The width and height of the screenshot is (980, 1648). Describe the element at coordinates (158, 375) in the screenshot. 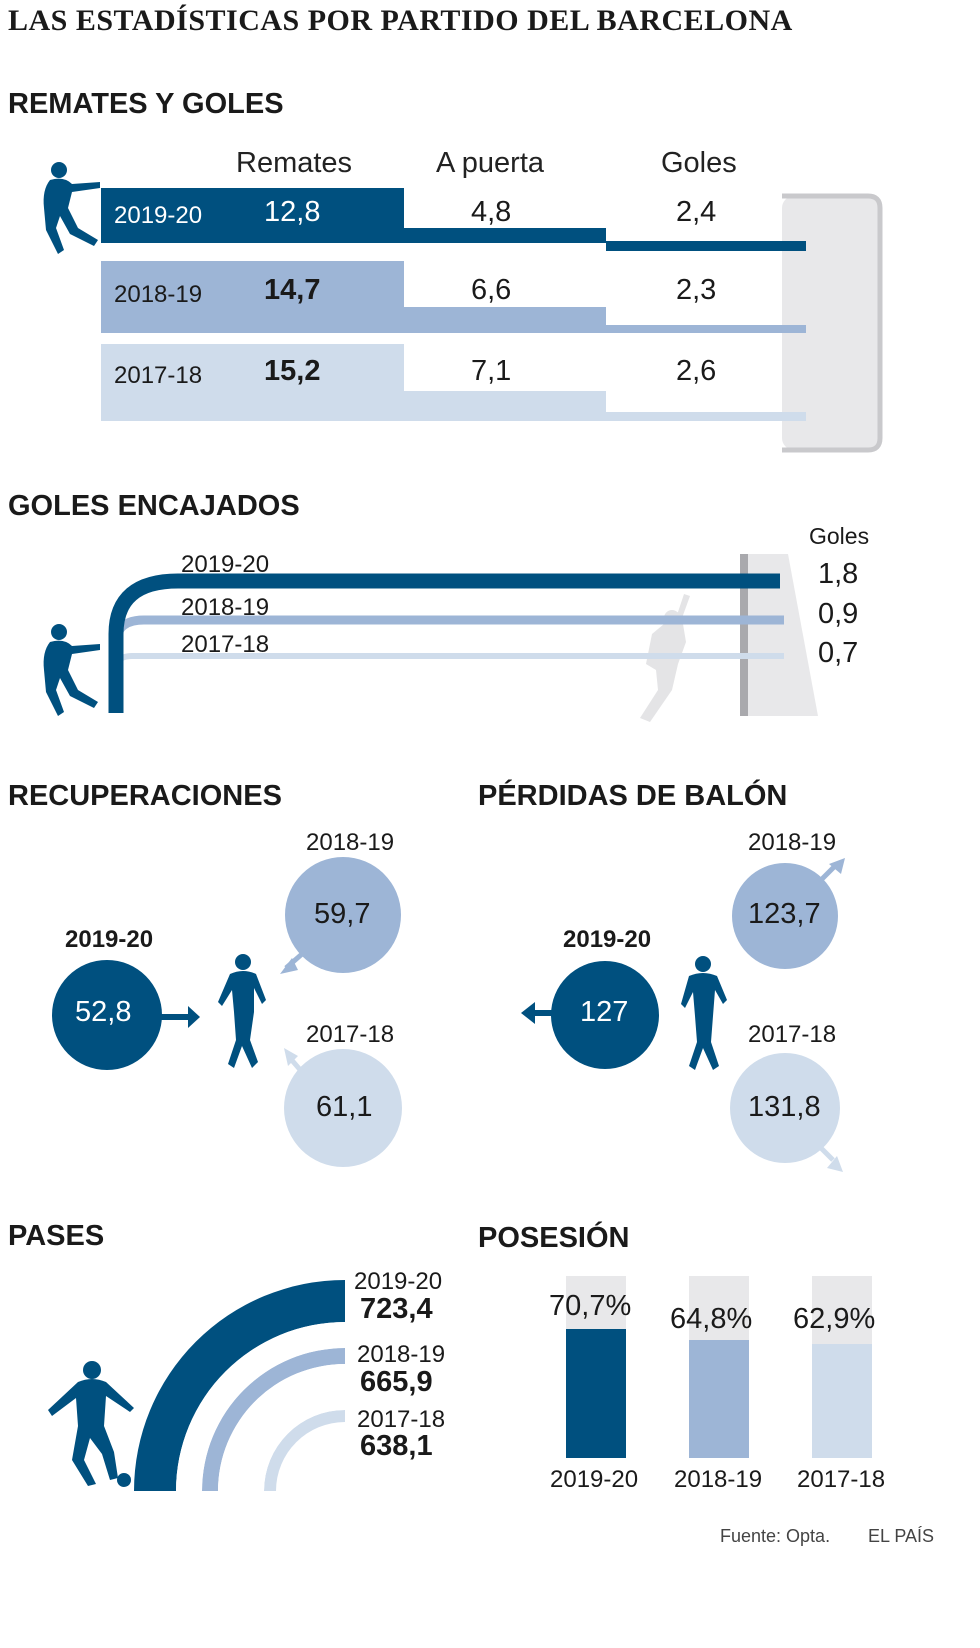

I see `season-label-2017-18: 2017-18` at that location.